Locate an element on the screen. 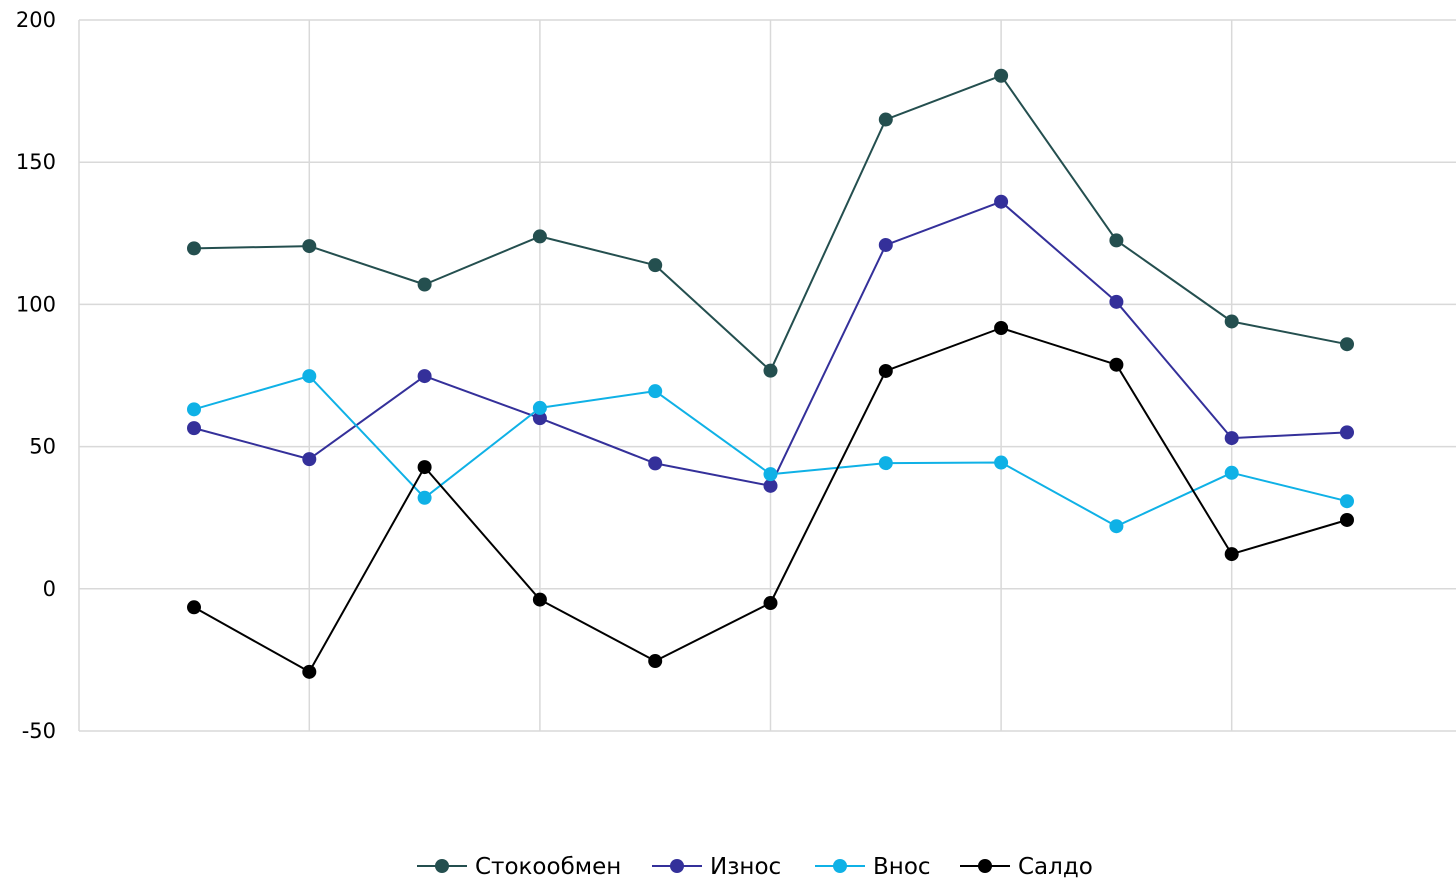  y-tick-label: 150 is located at coordinates (36, 162).